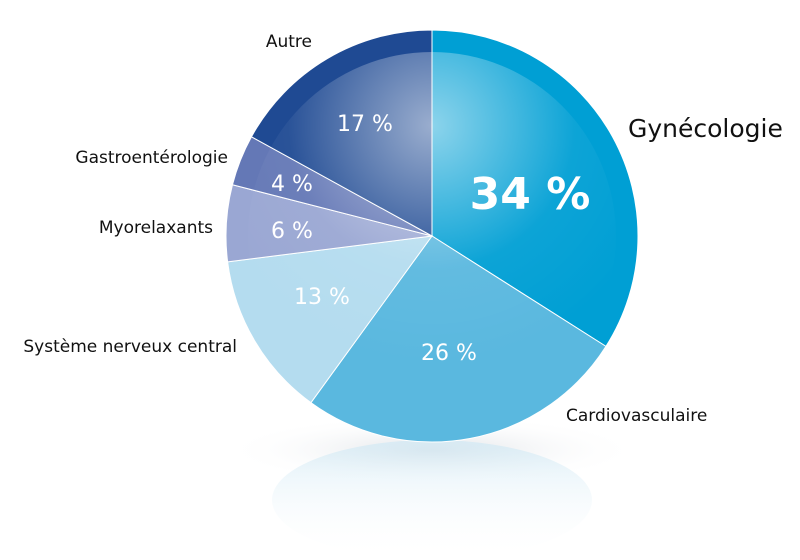 The height and width of the screenshot is (560, 800). I want to click on value-label-cardiovasculaire: 26 %, so click(449, 353).